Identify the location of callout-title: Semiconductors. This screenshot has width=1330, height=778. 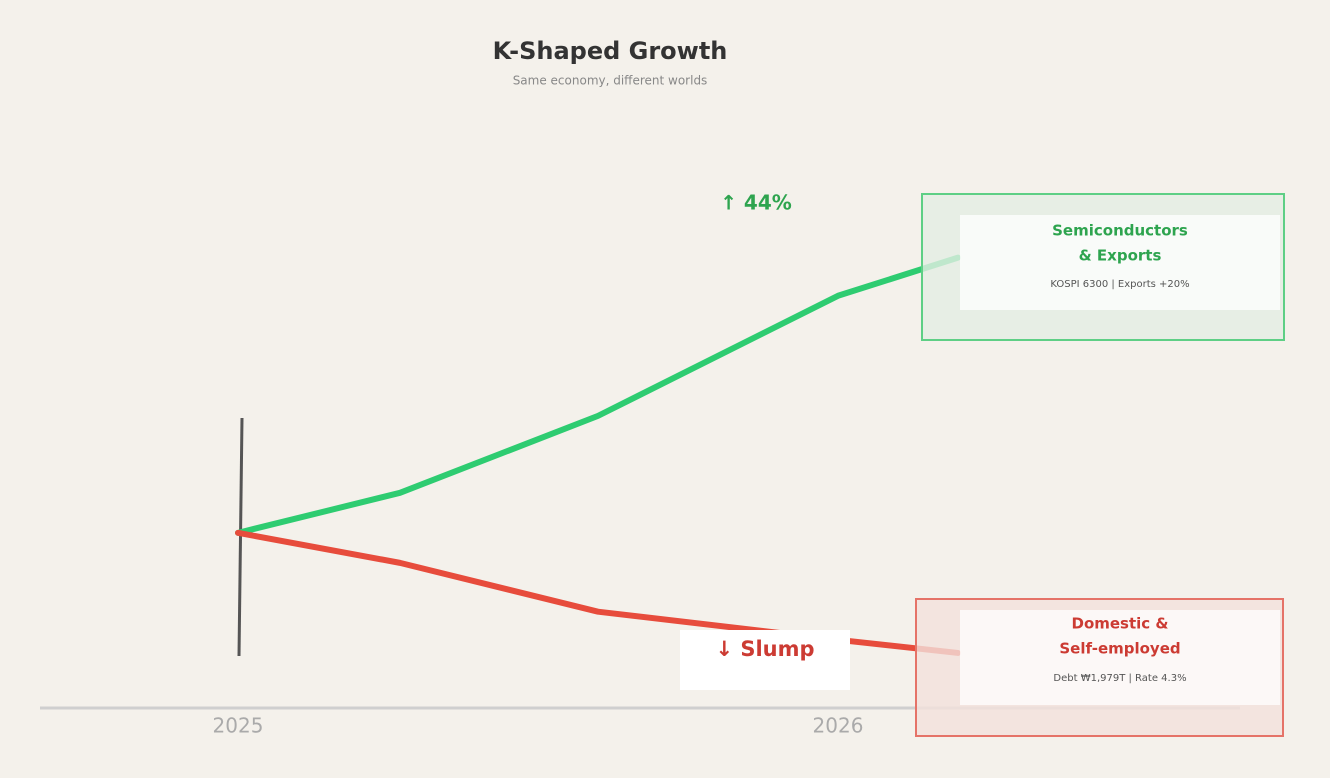
(1120, 231).